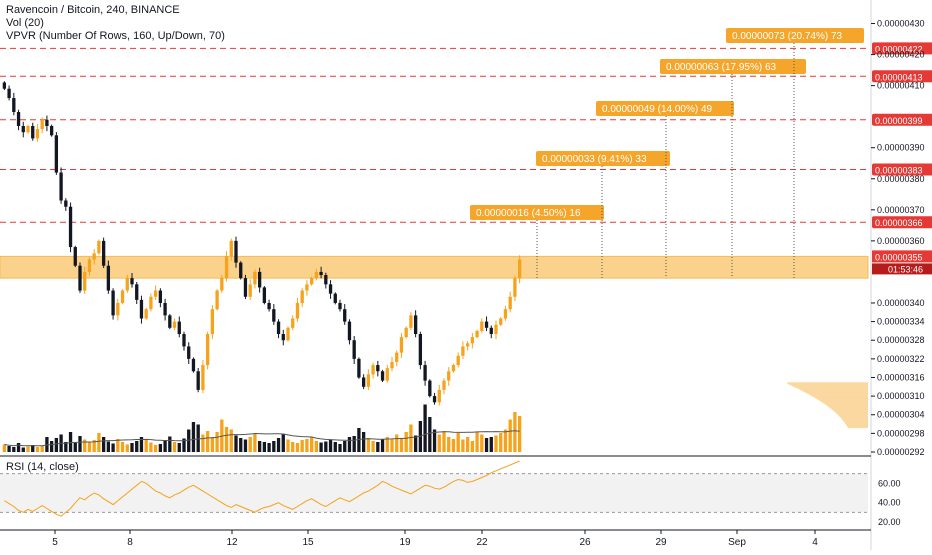 This screenshot has width=932, height=555. What do you see at coordinates (434, 267) in the screenshot?
I see `support-zone` at bounding box center [434, 267].